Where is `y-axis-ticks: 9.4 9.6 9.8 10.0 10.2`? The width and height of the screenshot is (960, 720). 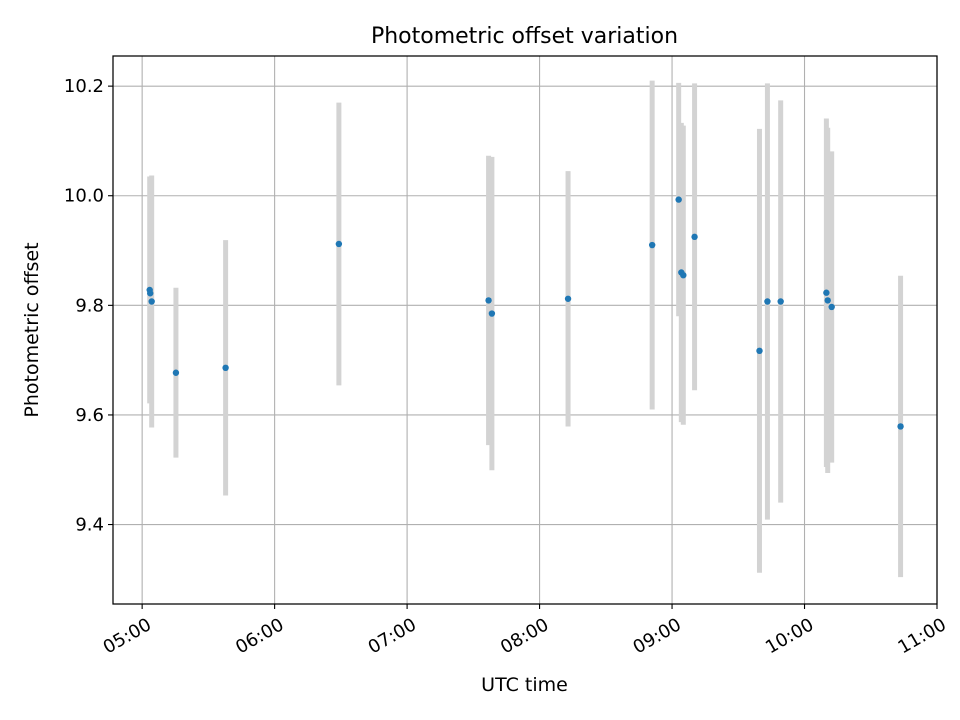
y-axis-ticks: 9.4 9.6 9.8 10.0 10.2 is located at coordinates (88, 306).